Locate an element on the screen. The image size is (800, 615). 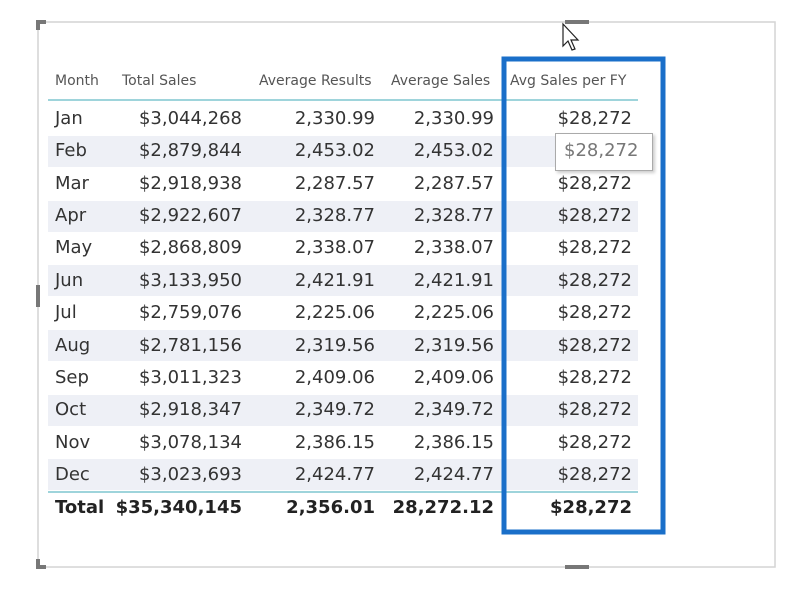
table-cell: Aug is located at coordinates (73, 345).